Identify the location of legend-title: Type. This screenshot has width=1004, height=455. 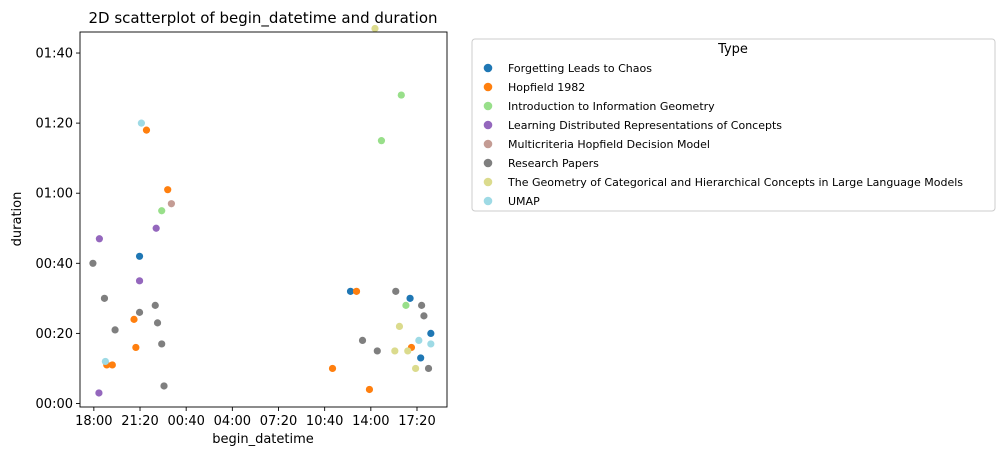
(732, 49).